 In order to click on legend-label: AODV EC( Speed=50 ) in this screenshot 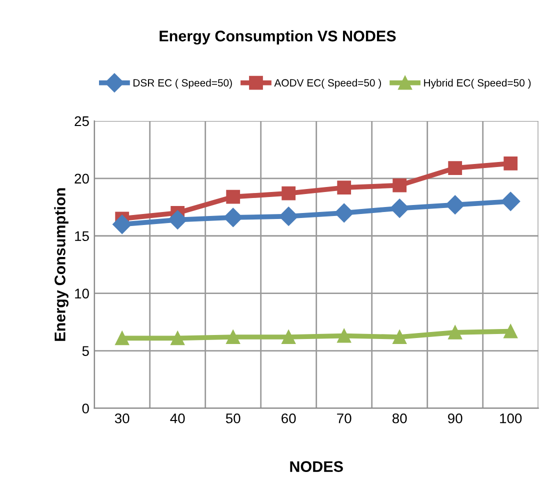, I will do `click(327, 83)`.